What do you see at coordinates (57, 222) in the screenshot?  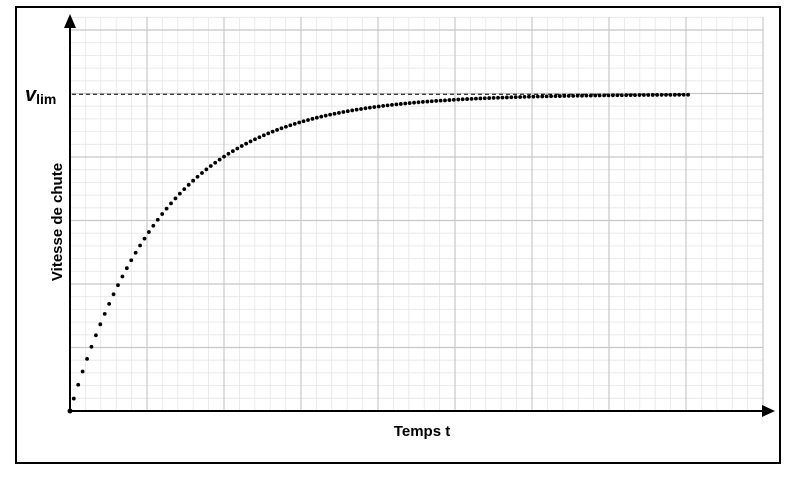 I see `y-axis-title: Vitesse de chute` at bounding box center [57, 222].